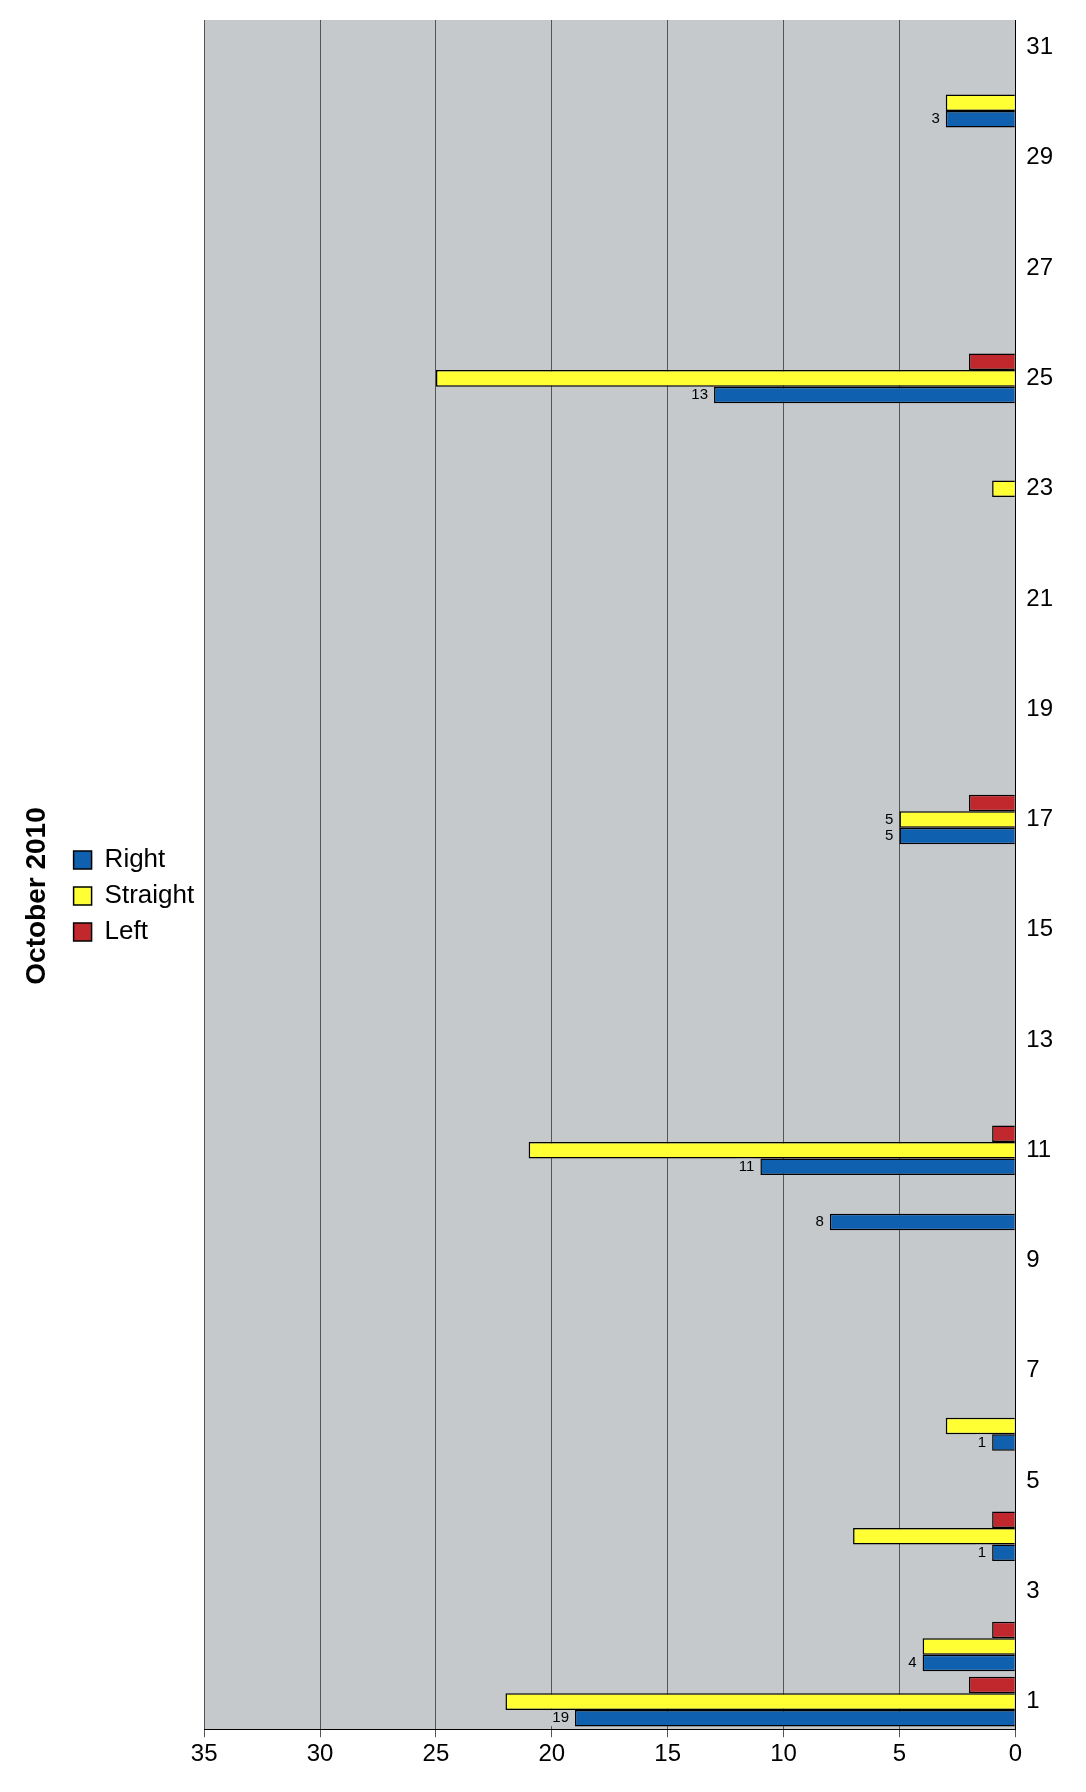 This screenshot has height=1792, width=1086. Describe the element at coordinates (320, 1753) in the screenshot. I see `x-tick-label: 30` at that location.